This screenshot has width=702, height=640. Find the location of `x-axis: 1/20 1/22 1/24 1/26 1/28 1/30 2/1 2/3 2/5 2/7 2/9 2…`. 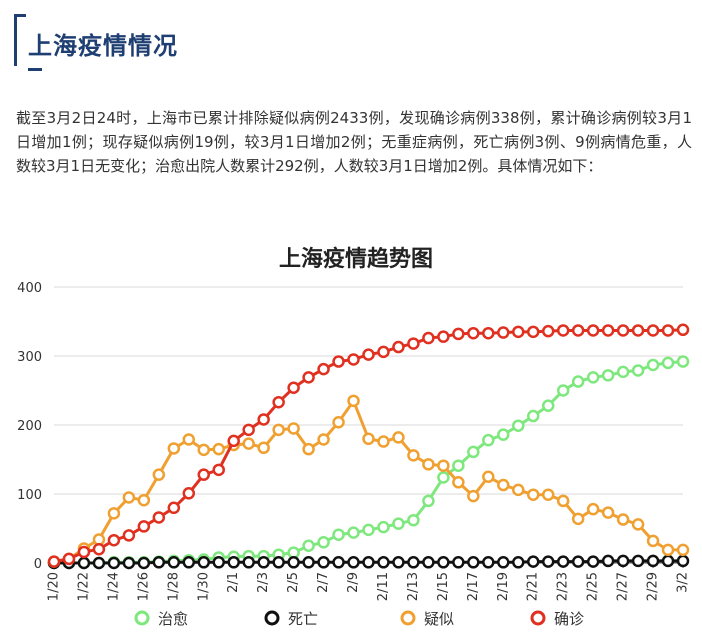

x-axis: 1/20 1/22 1/24 1/26 1/28 1/30 2/1 2/3 2/5 2/7 2/9 2… is located at coordinates (369, 582).